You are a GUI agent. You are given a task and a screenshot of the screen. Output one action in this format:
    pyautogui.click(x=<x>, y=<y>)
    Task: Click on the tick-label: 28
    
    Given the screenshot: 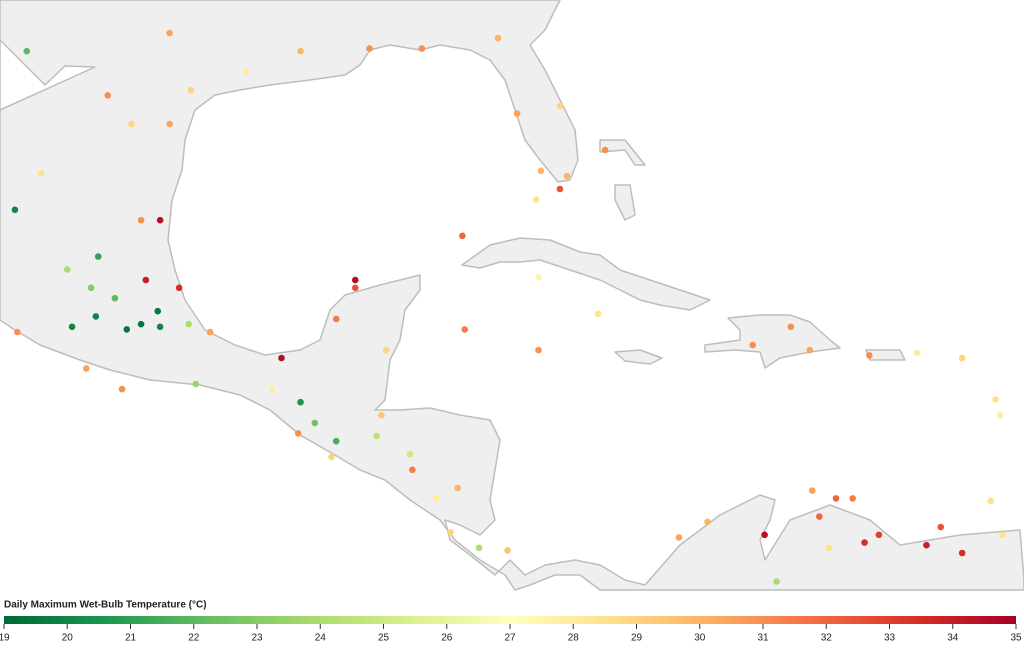 What is the action you would take?
    pyautogui.click(x=574, y=638)
    